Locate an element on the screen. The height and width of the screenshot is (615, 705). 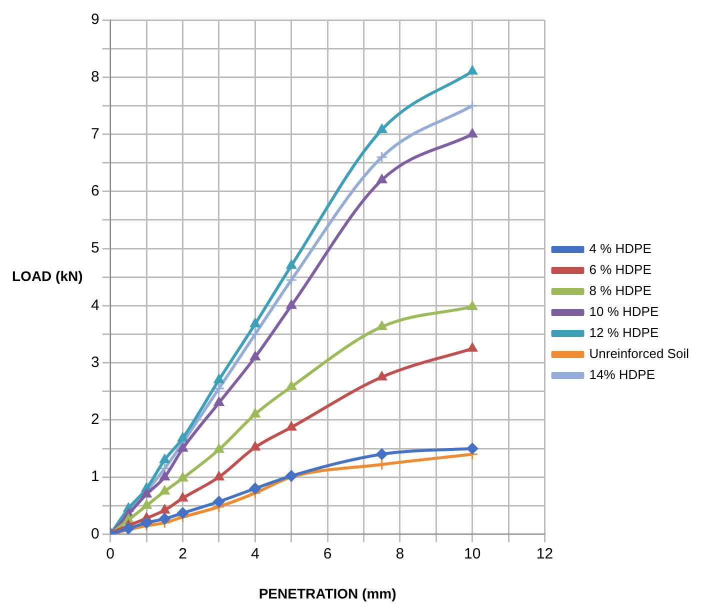
x-tick-label: 8 is located at coordinates (400, 553).